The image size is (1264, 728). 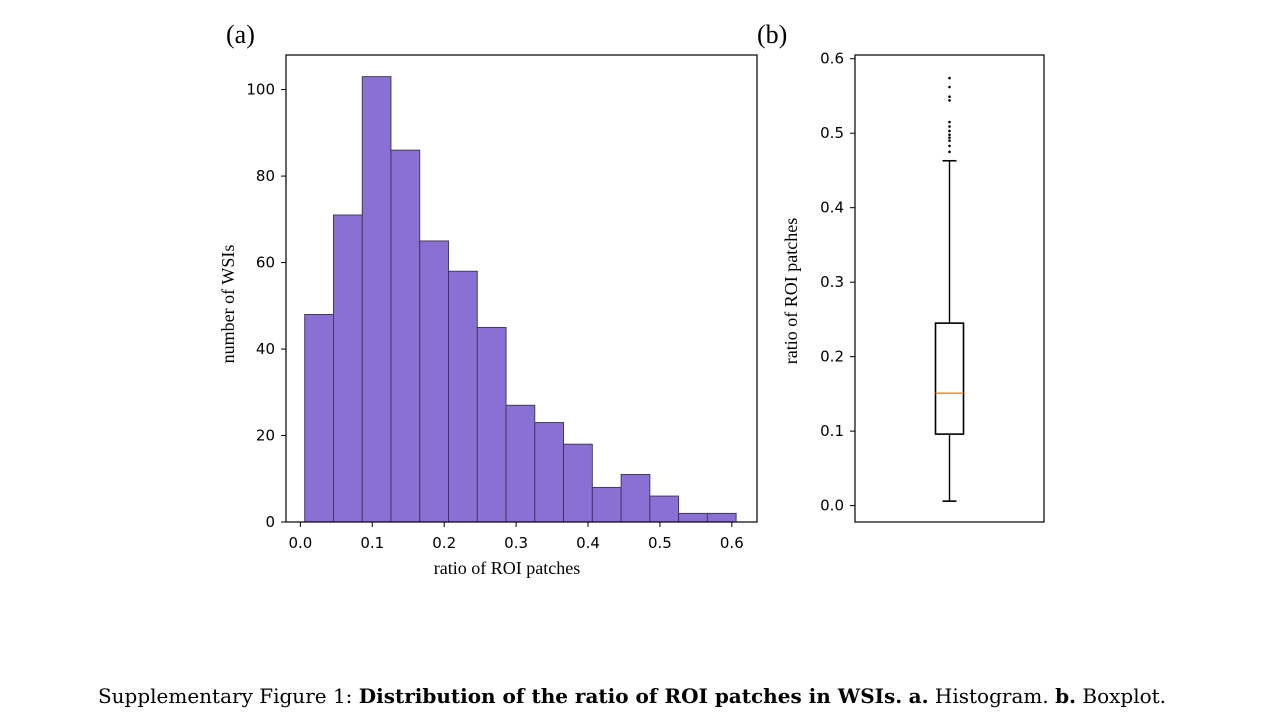 I want to click on y-tick-label: 20, so click(x=265, y=436).